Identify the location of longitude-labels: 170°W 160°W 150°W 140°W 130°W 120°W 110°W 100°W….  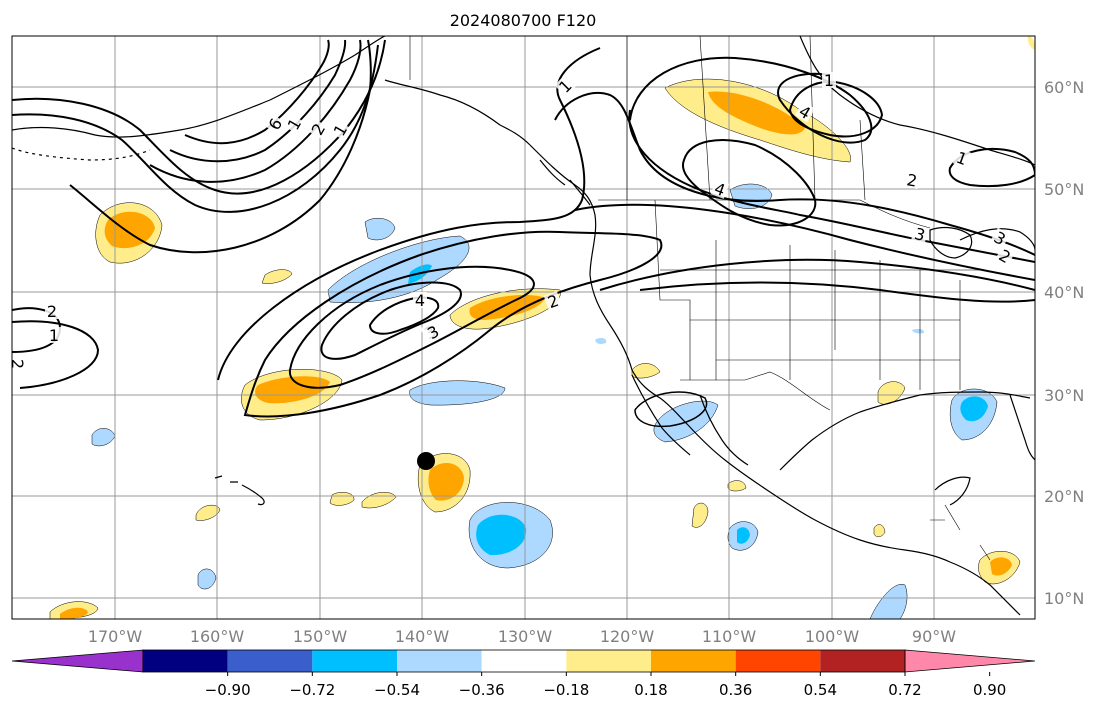
(522, 636).